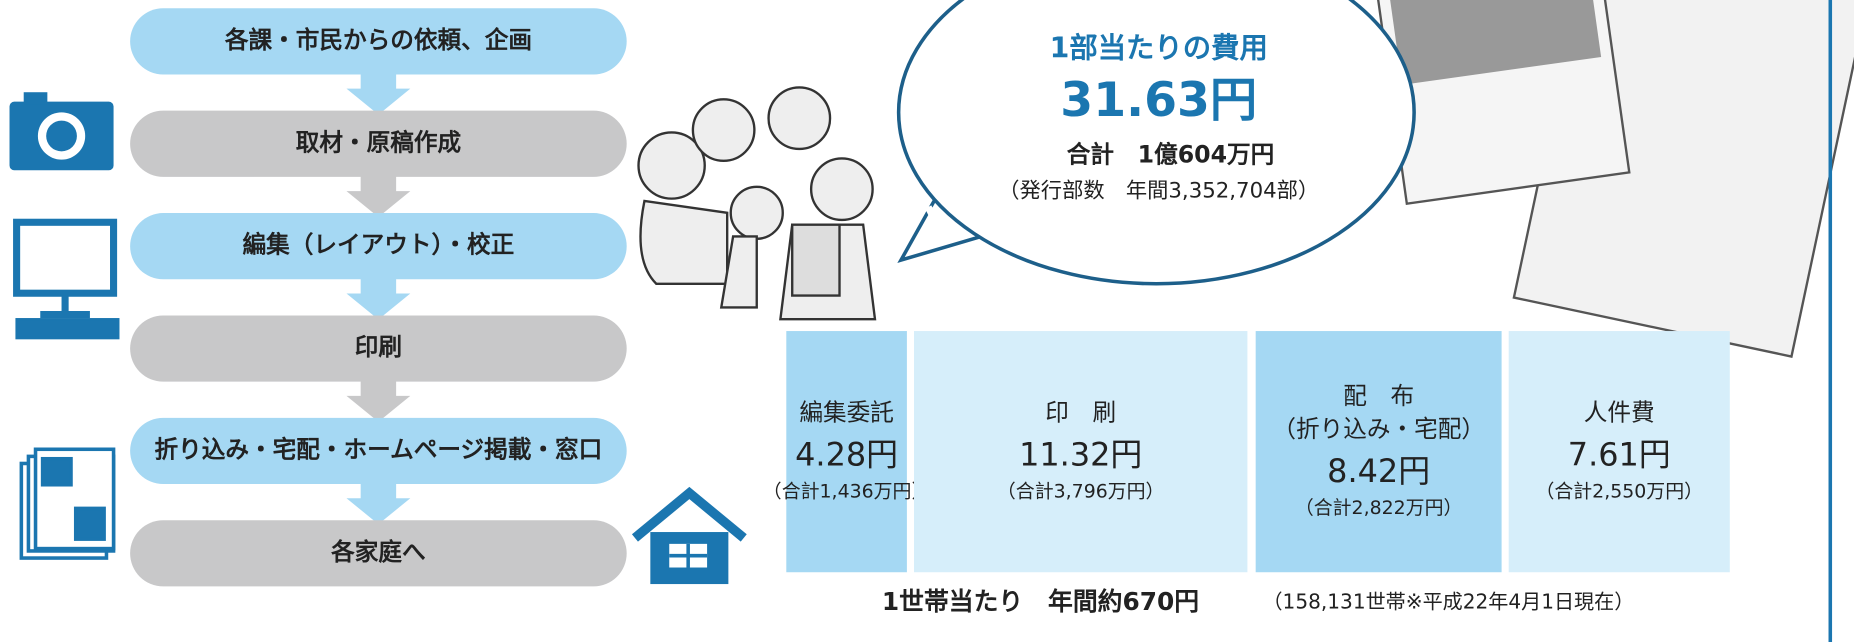 This screenshot has height=642, width=1854. I want to click on bubble-amount: 31.63円, so click(1158, 100).